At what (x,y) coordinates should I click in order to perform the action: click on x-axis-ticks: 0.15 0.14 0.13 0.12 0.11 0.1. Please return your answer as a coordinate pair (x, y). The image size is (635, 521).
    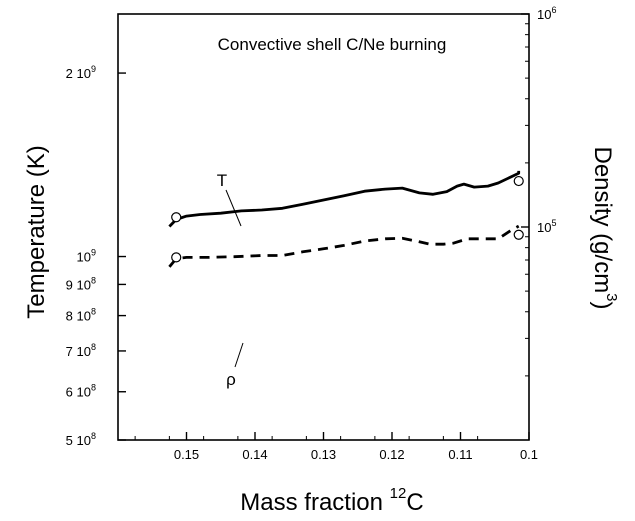
    Looking at the image, I should click on (336, 447).